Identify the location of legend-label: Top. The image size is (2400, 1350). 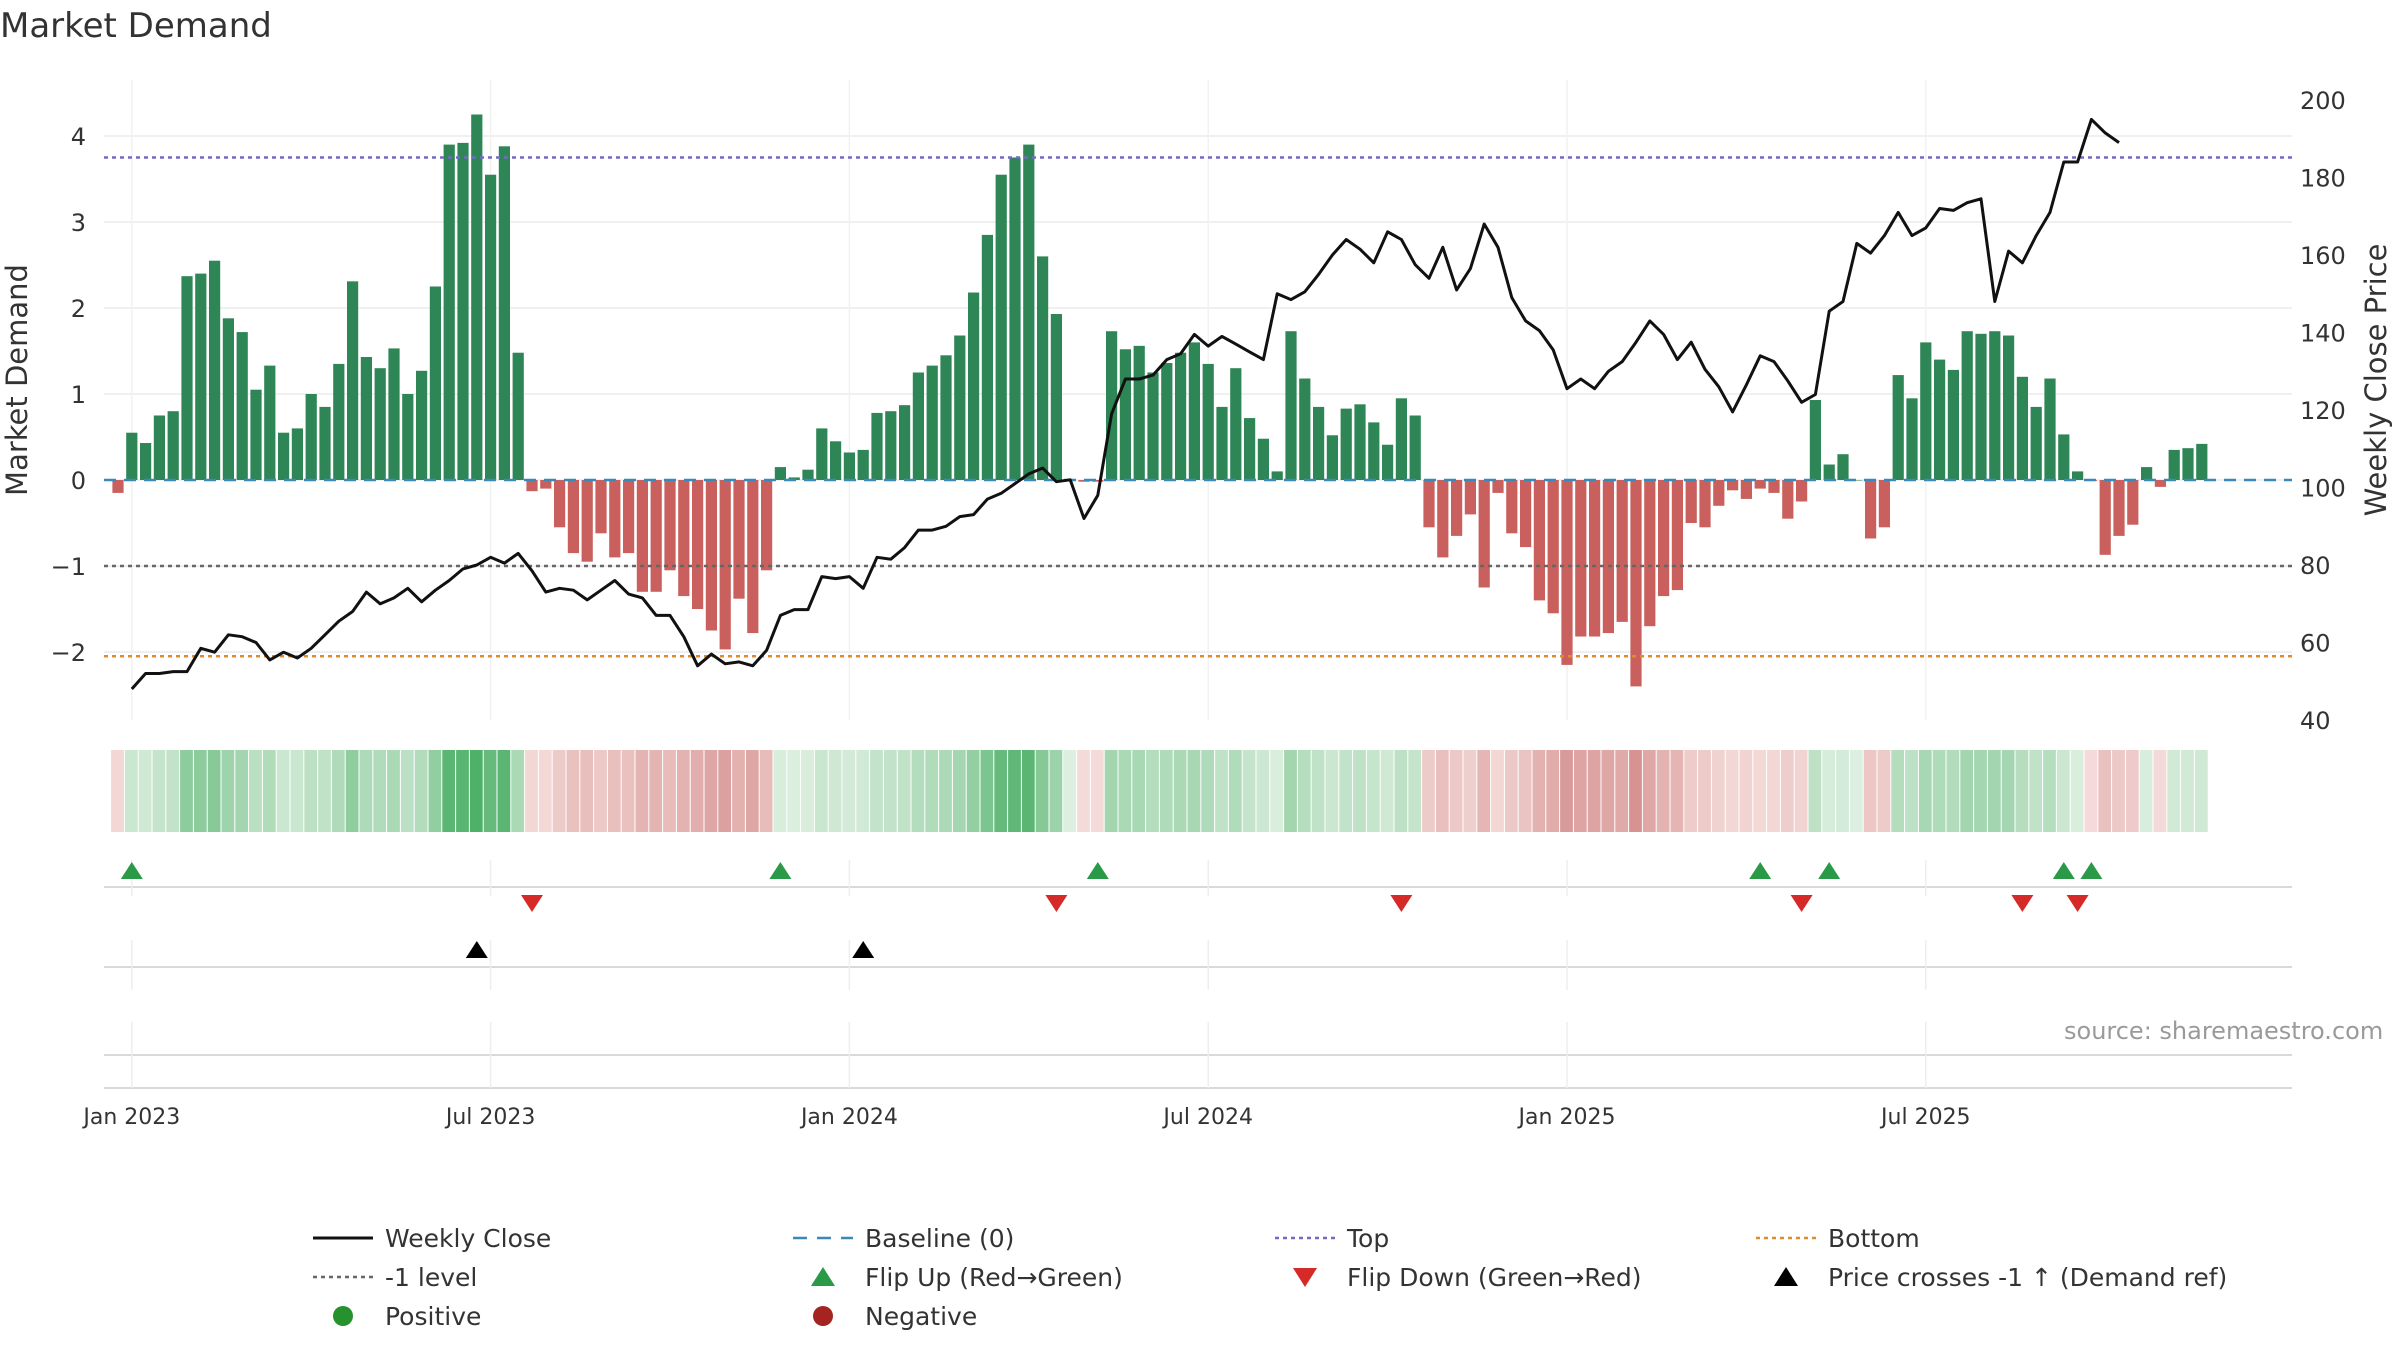
(1367, 1238).